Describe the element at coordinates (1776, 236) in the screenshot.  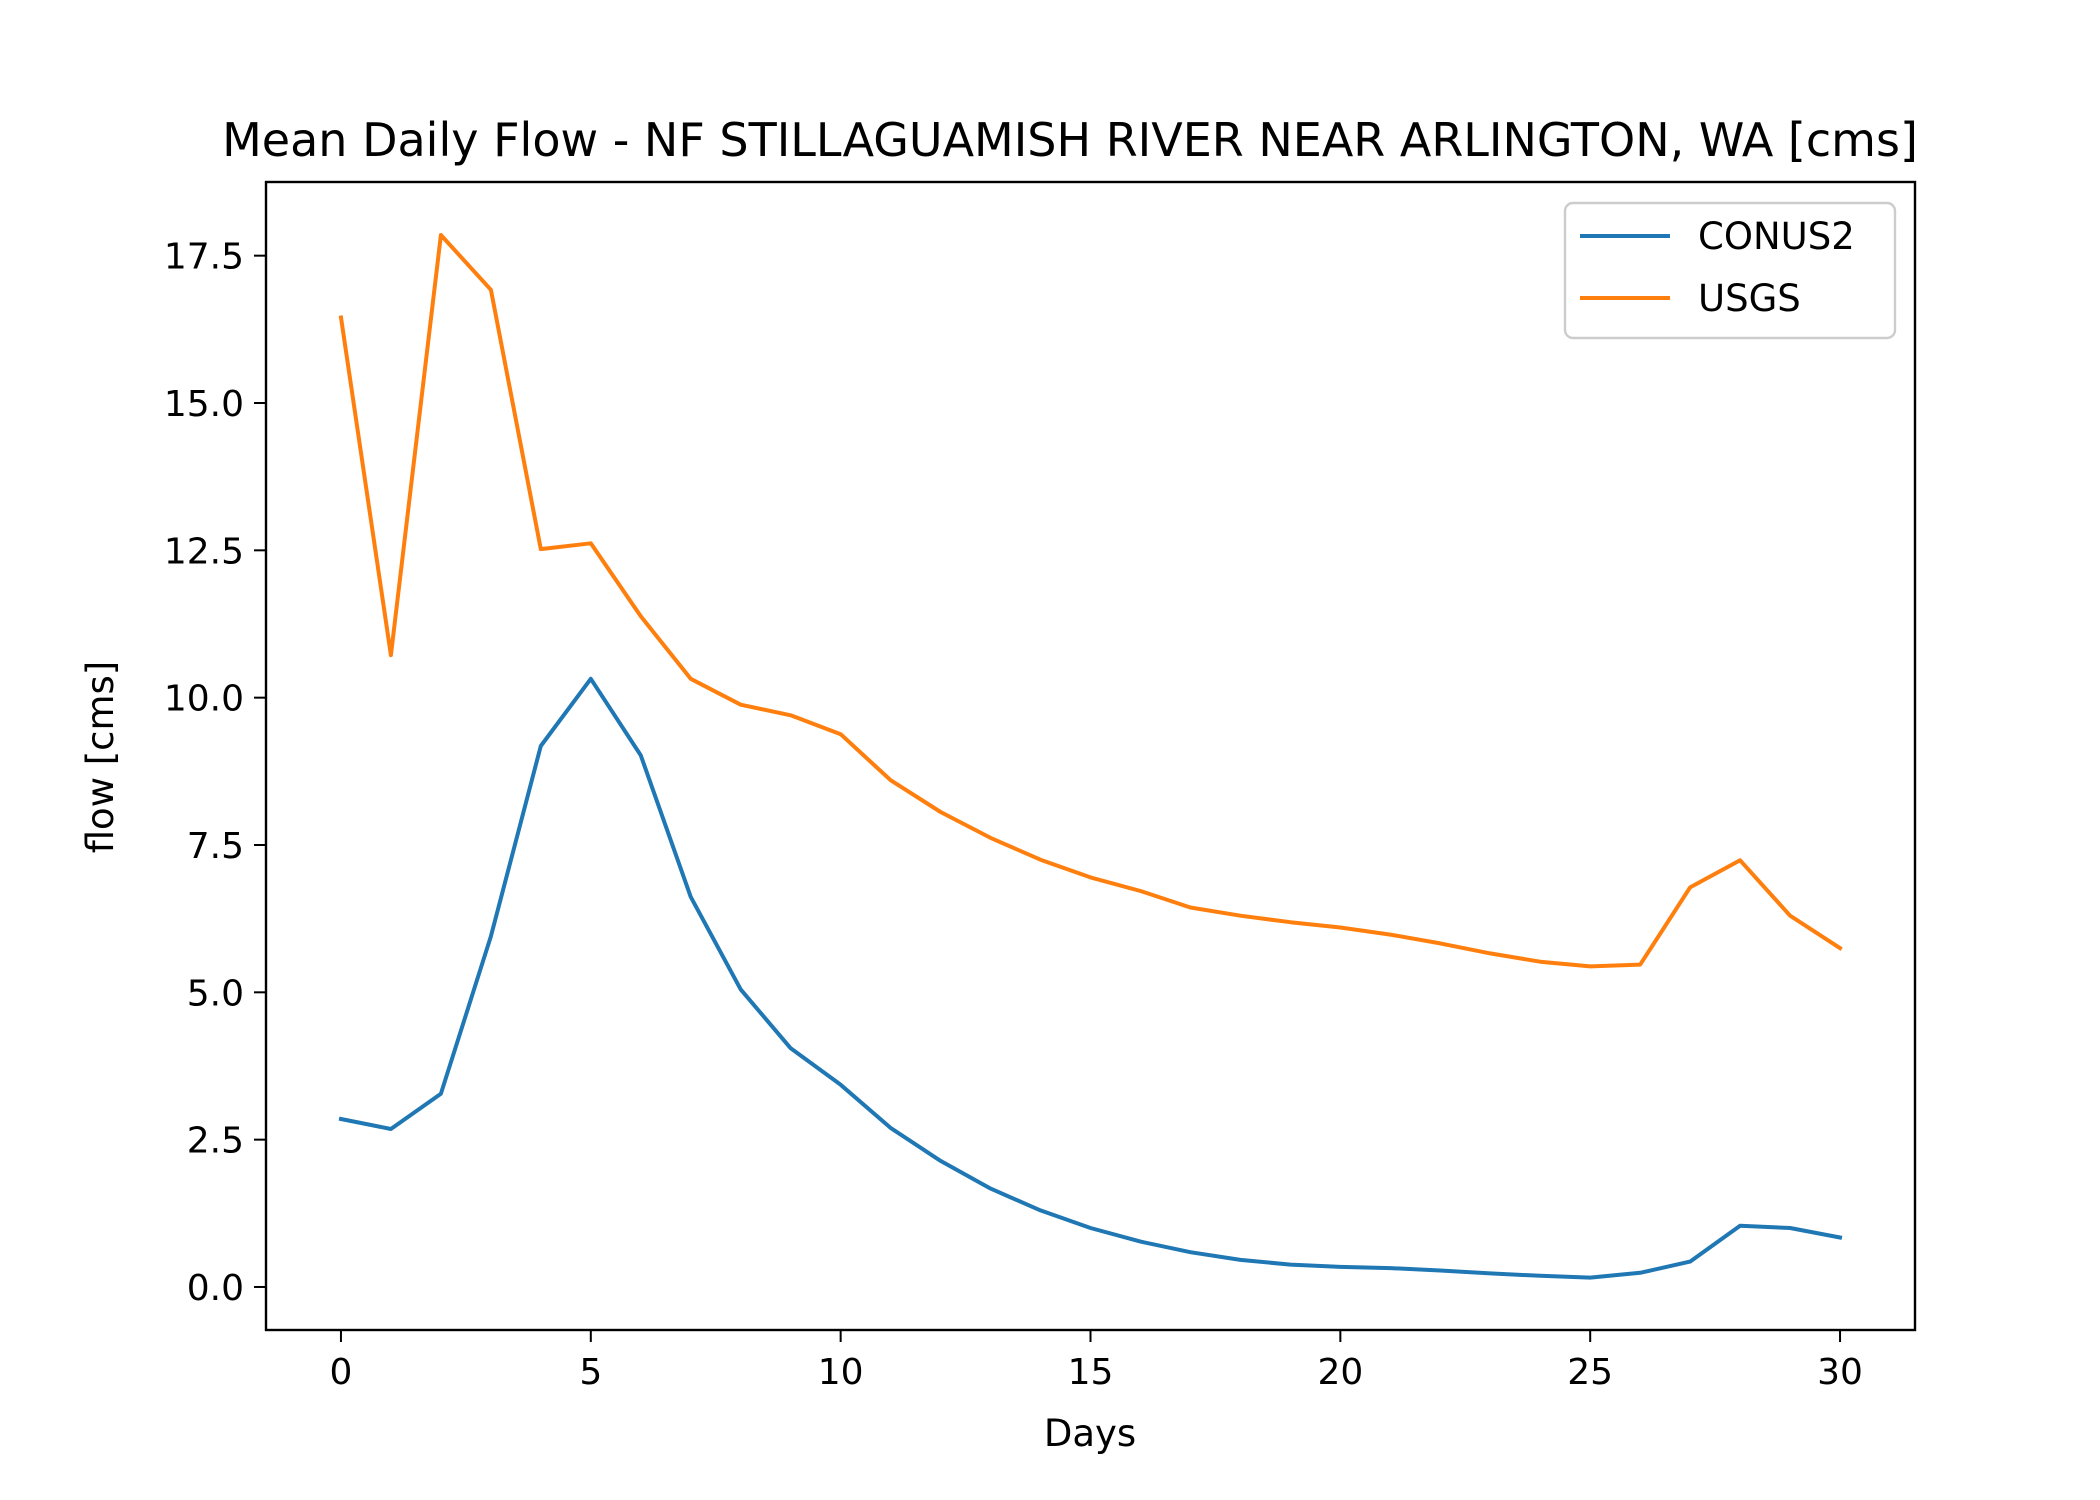
I see `legend-label-conus2: CONUS2` at that location.